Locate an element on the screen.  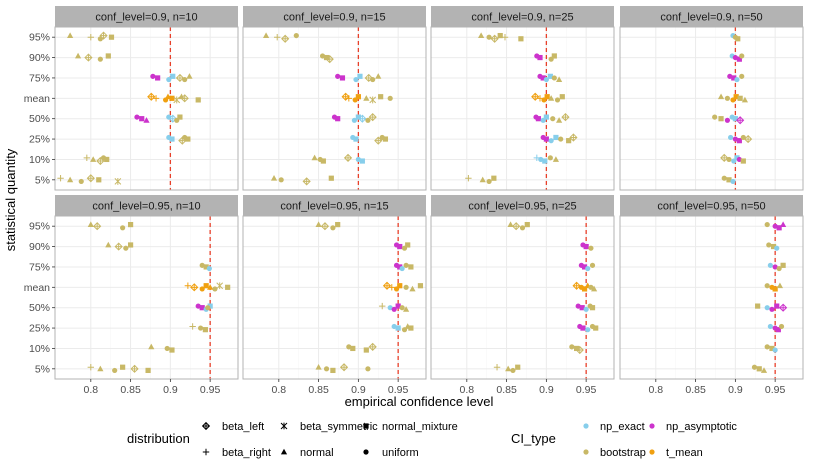
legend-key-beta_left is located at coordinates (206, 426).